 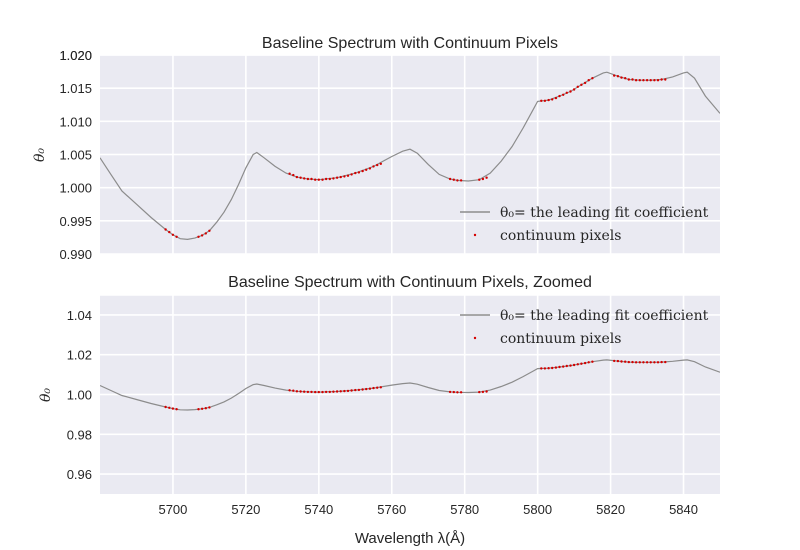 What do you see at coordinates (560, 236) in the screenshot?
I see `legend-label-continuum: continuum pixels` at bounding box center [560, 236].